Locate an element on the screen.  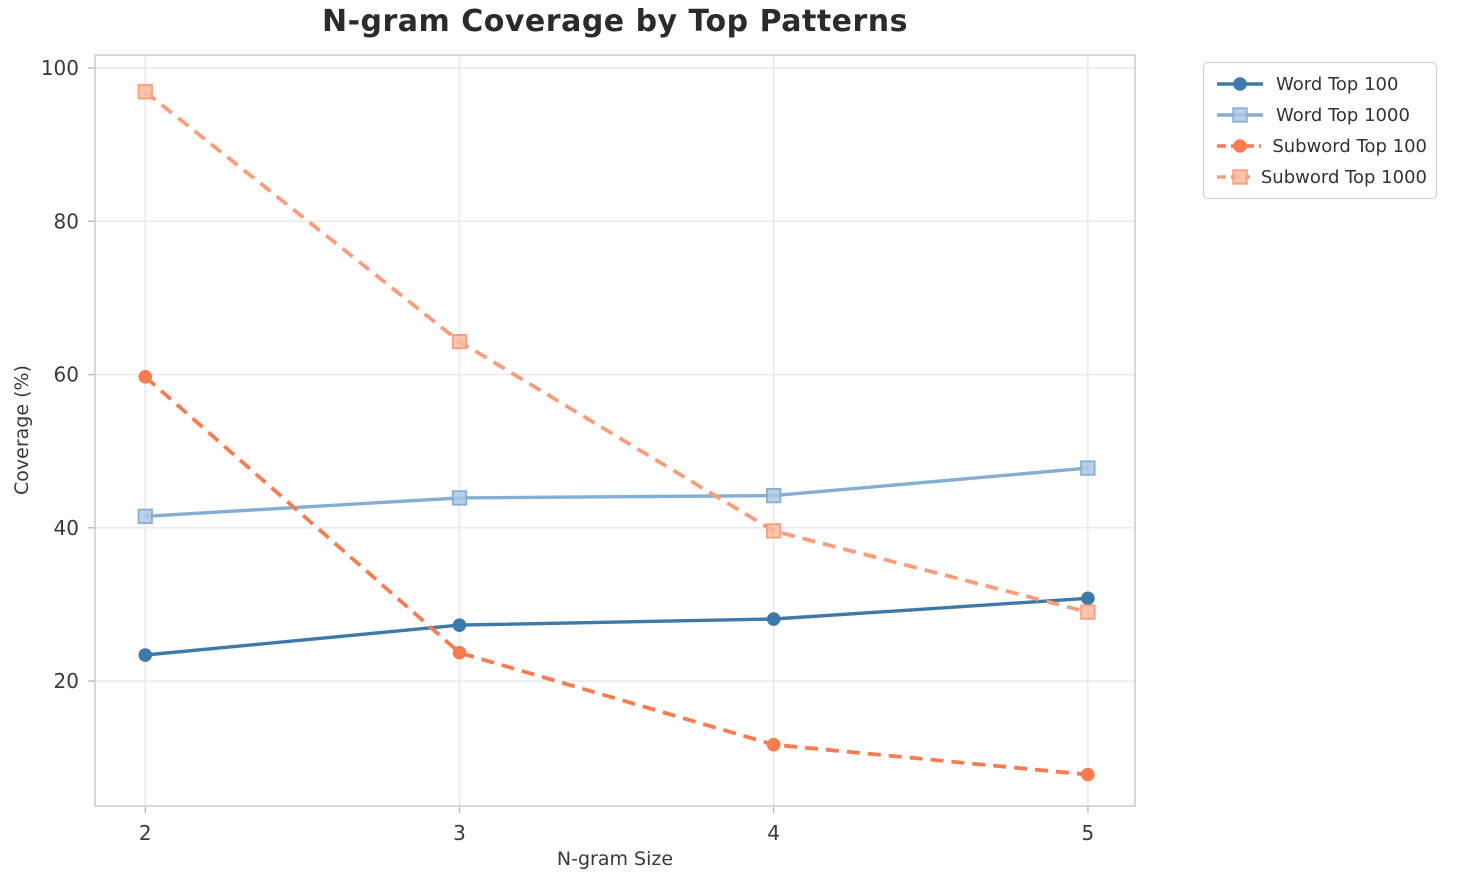
legend-label: Subword Top 100 is located at coordinates (1349, 146).